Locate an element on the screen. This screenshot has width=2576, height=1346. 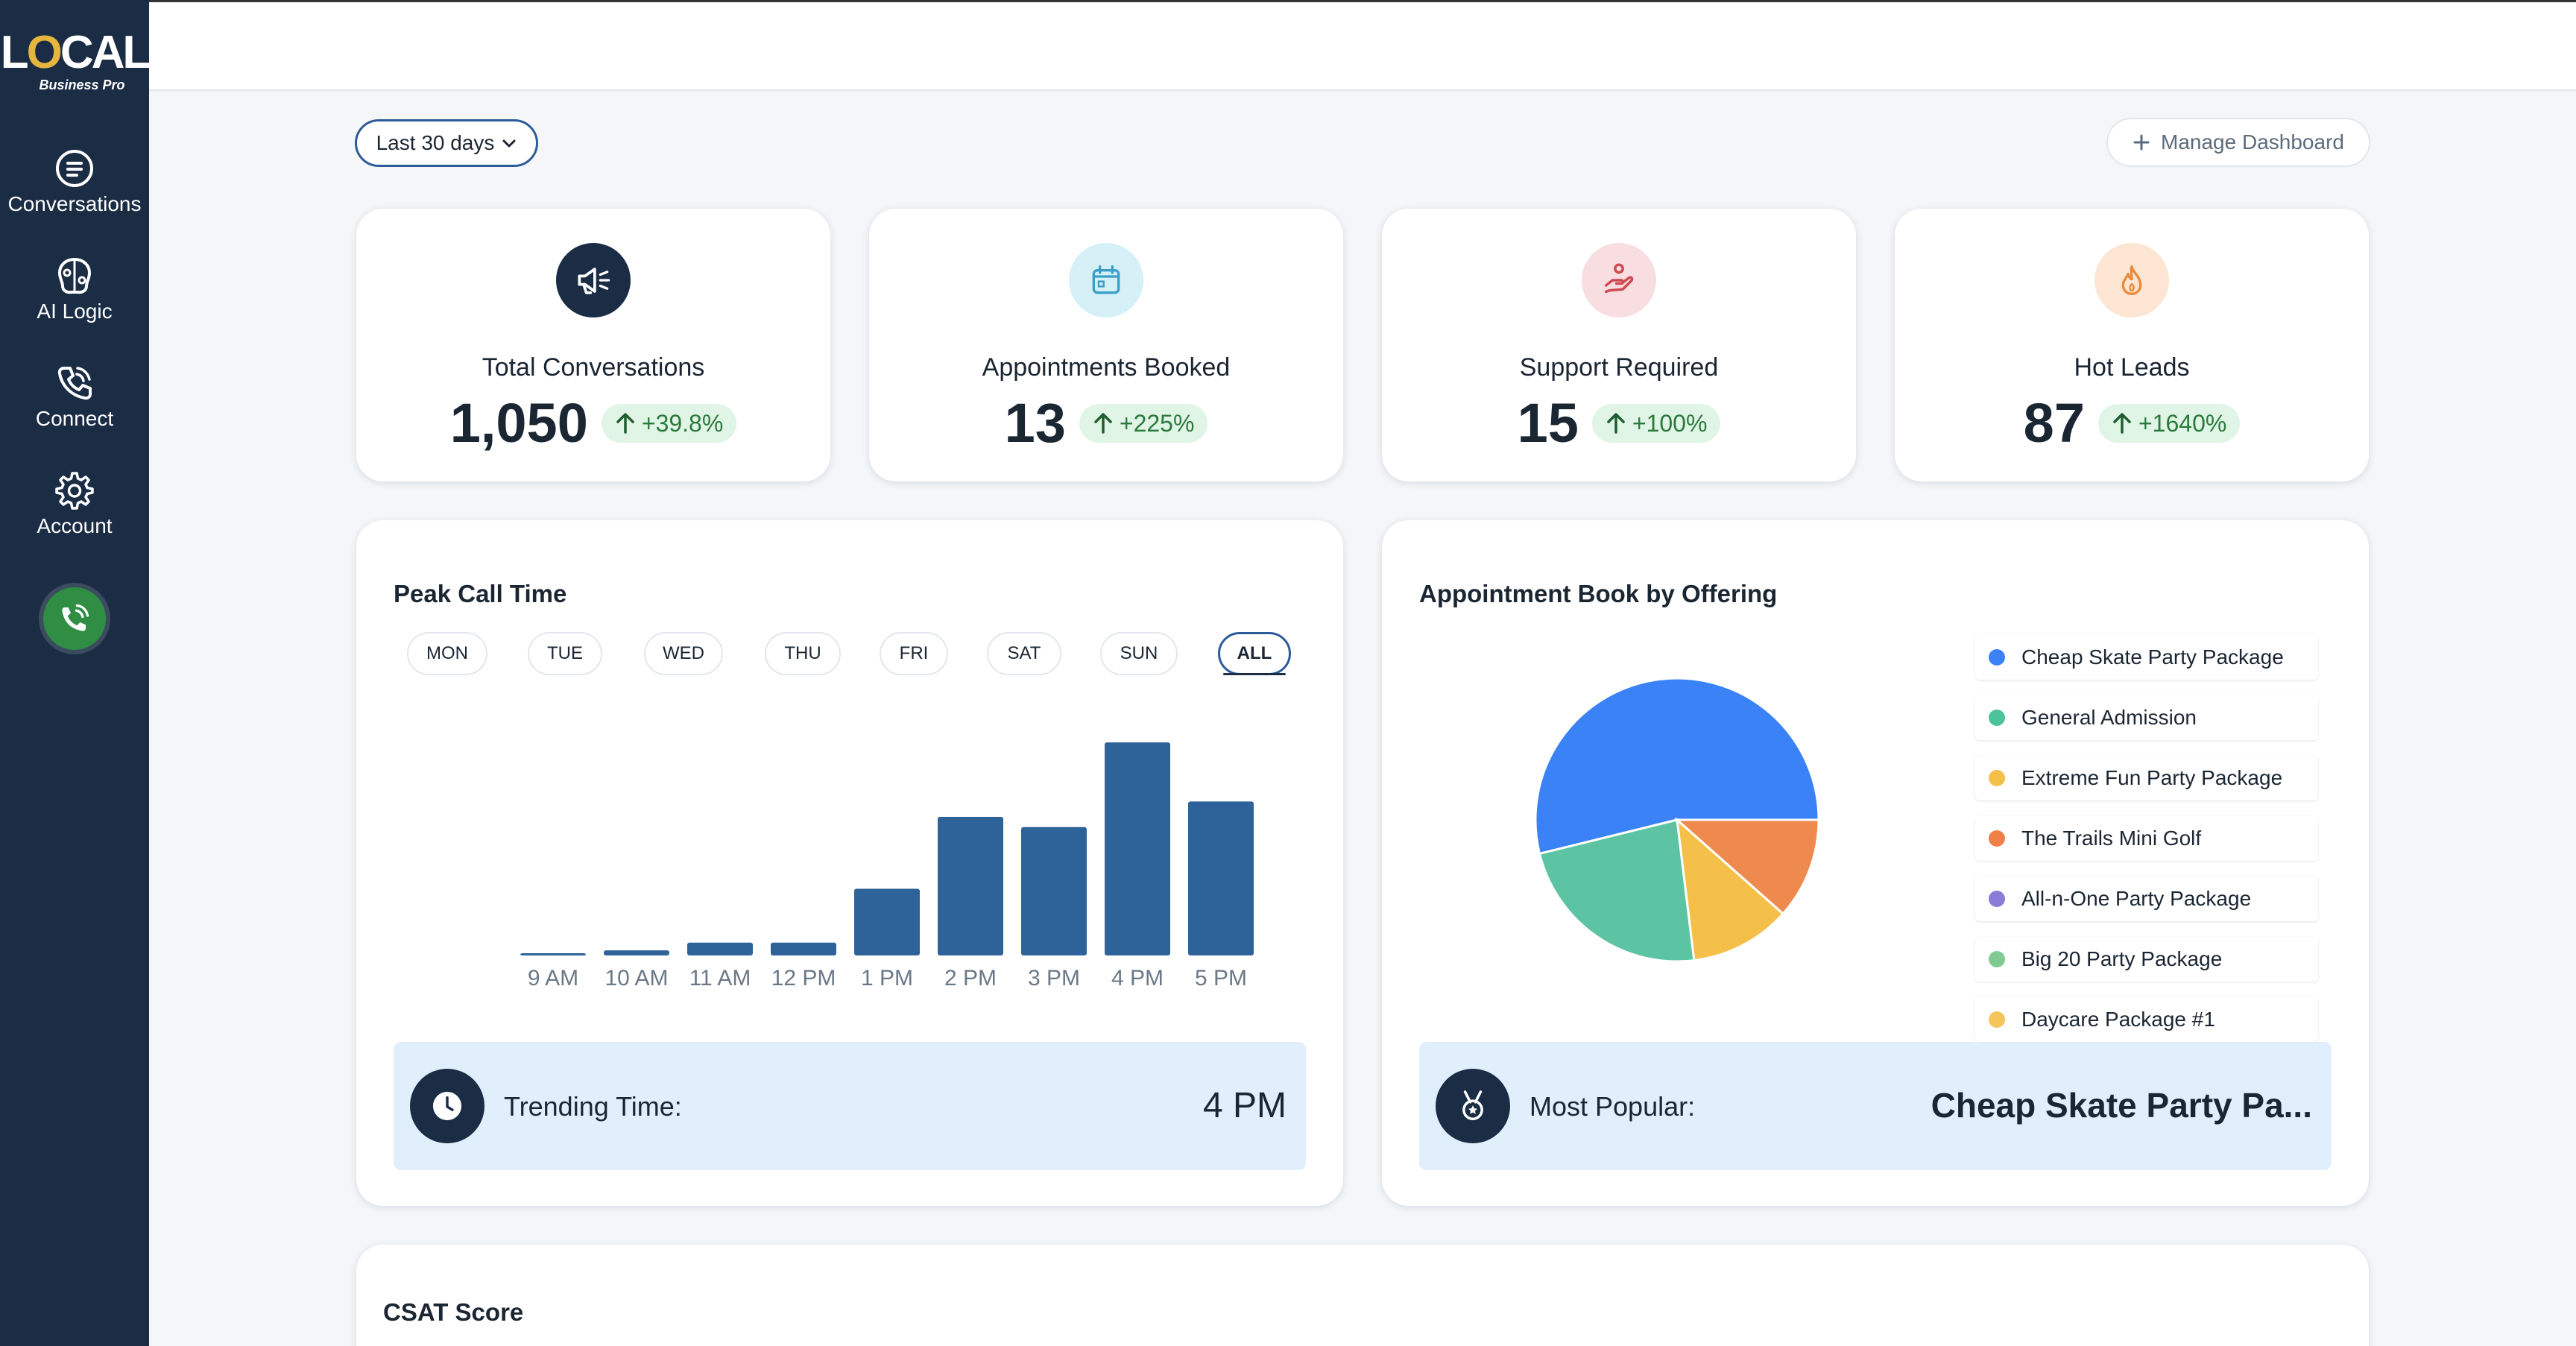
legend-item: The Trails Mini Golf is located at coordinates (2146, 838).